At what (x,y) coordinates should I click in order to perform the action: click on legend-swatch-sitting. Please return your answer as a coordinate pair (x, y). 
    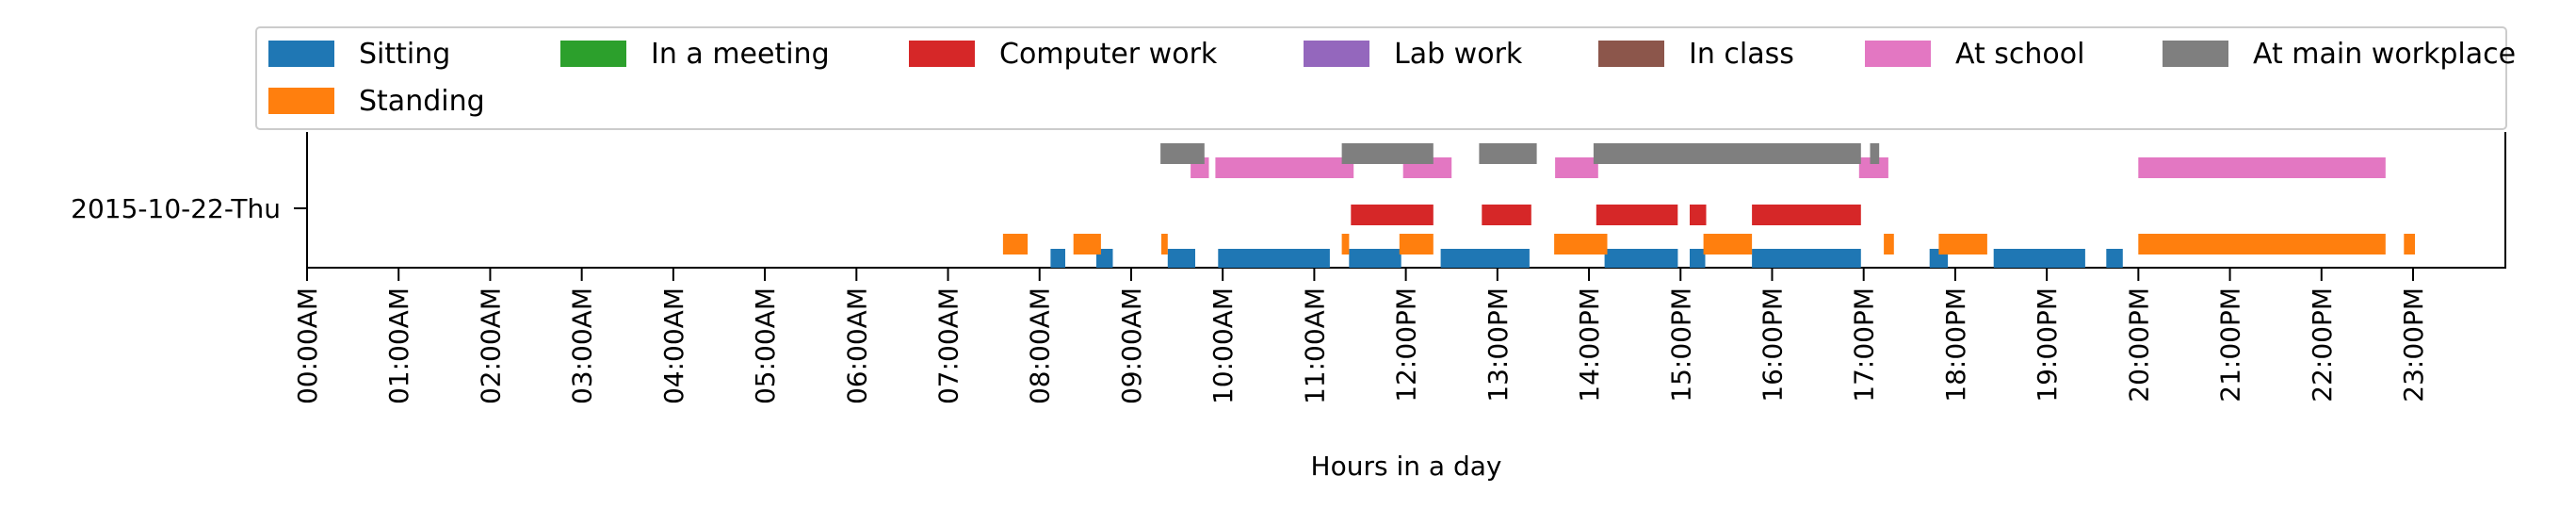
    Looking at the image, I should click on (301, 54).